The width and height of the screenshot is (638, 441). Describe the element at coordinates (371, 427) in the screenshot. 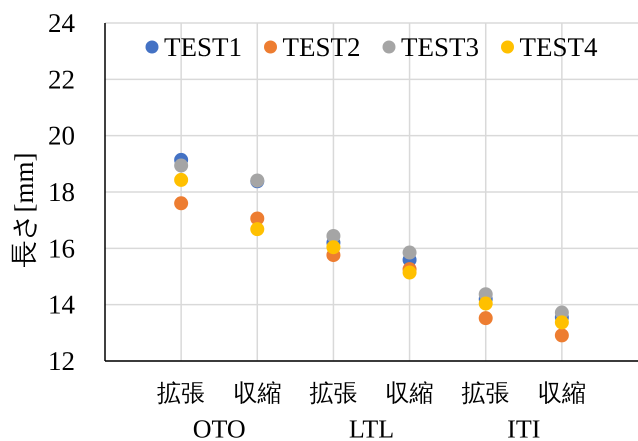

I see `text: LTL` at that location.